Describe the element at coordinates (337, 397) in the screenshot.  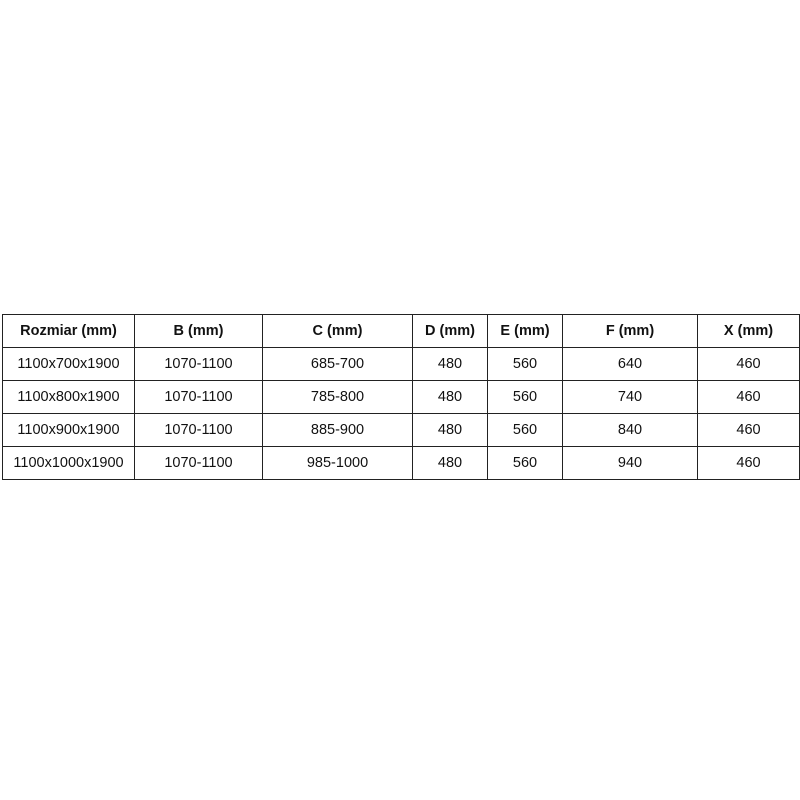
I see `table-cell: 785-800` at that location.